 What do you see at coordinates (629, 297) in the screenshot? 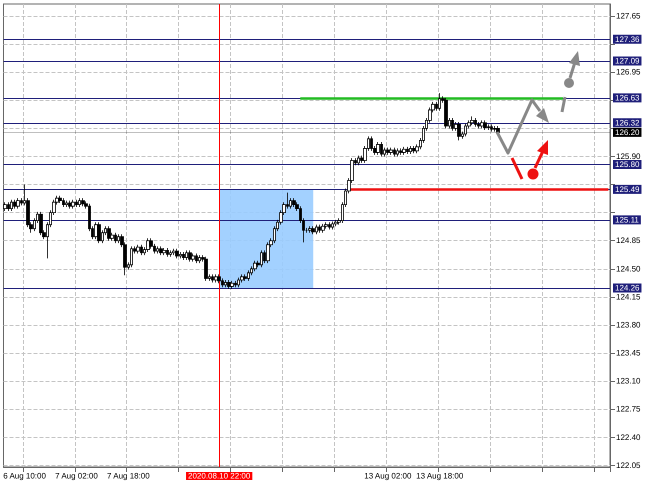
I see `y-tick-label: 124.15` at bounding box center [629, 297].